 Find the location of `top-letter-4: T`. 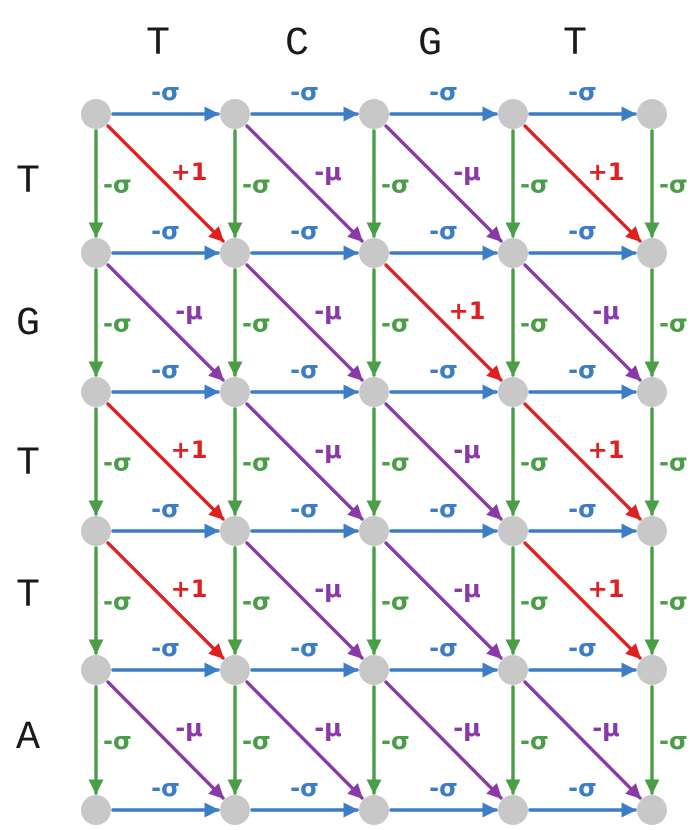

top-letter-4: T is located at coordinates (575, 44).